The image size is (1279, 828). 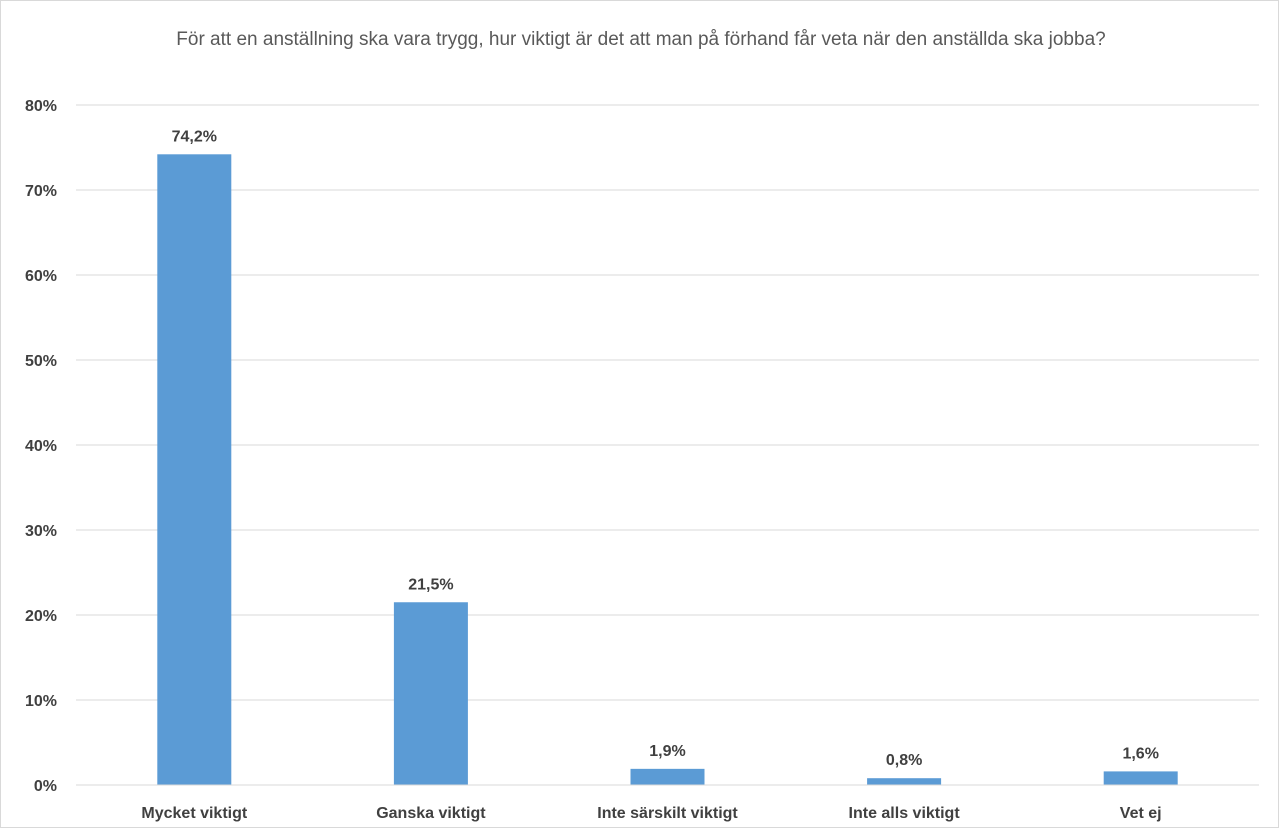 I want to click on x-category-label: Inte alls viktigt, so click(x=905, y=813).